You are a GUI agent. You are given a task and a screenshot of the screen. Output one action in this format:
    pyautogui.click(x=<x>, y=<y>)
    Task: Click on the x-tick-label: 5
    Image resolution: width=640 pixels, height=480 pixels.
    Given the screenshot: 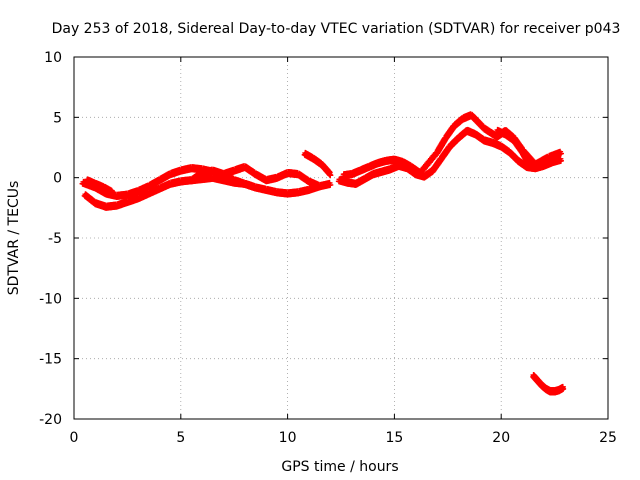 What is the action you would take?
    pyautogui.click(x=180, y=438)
    